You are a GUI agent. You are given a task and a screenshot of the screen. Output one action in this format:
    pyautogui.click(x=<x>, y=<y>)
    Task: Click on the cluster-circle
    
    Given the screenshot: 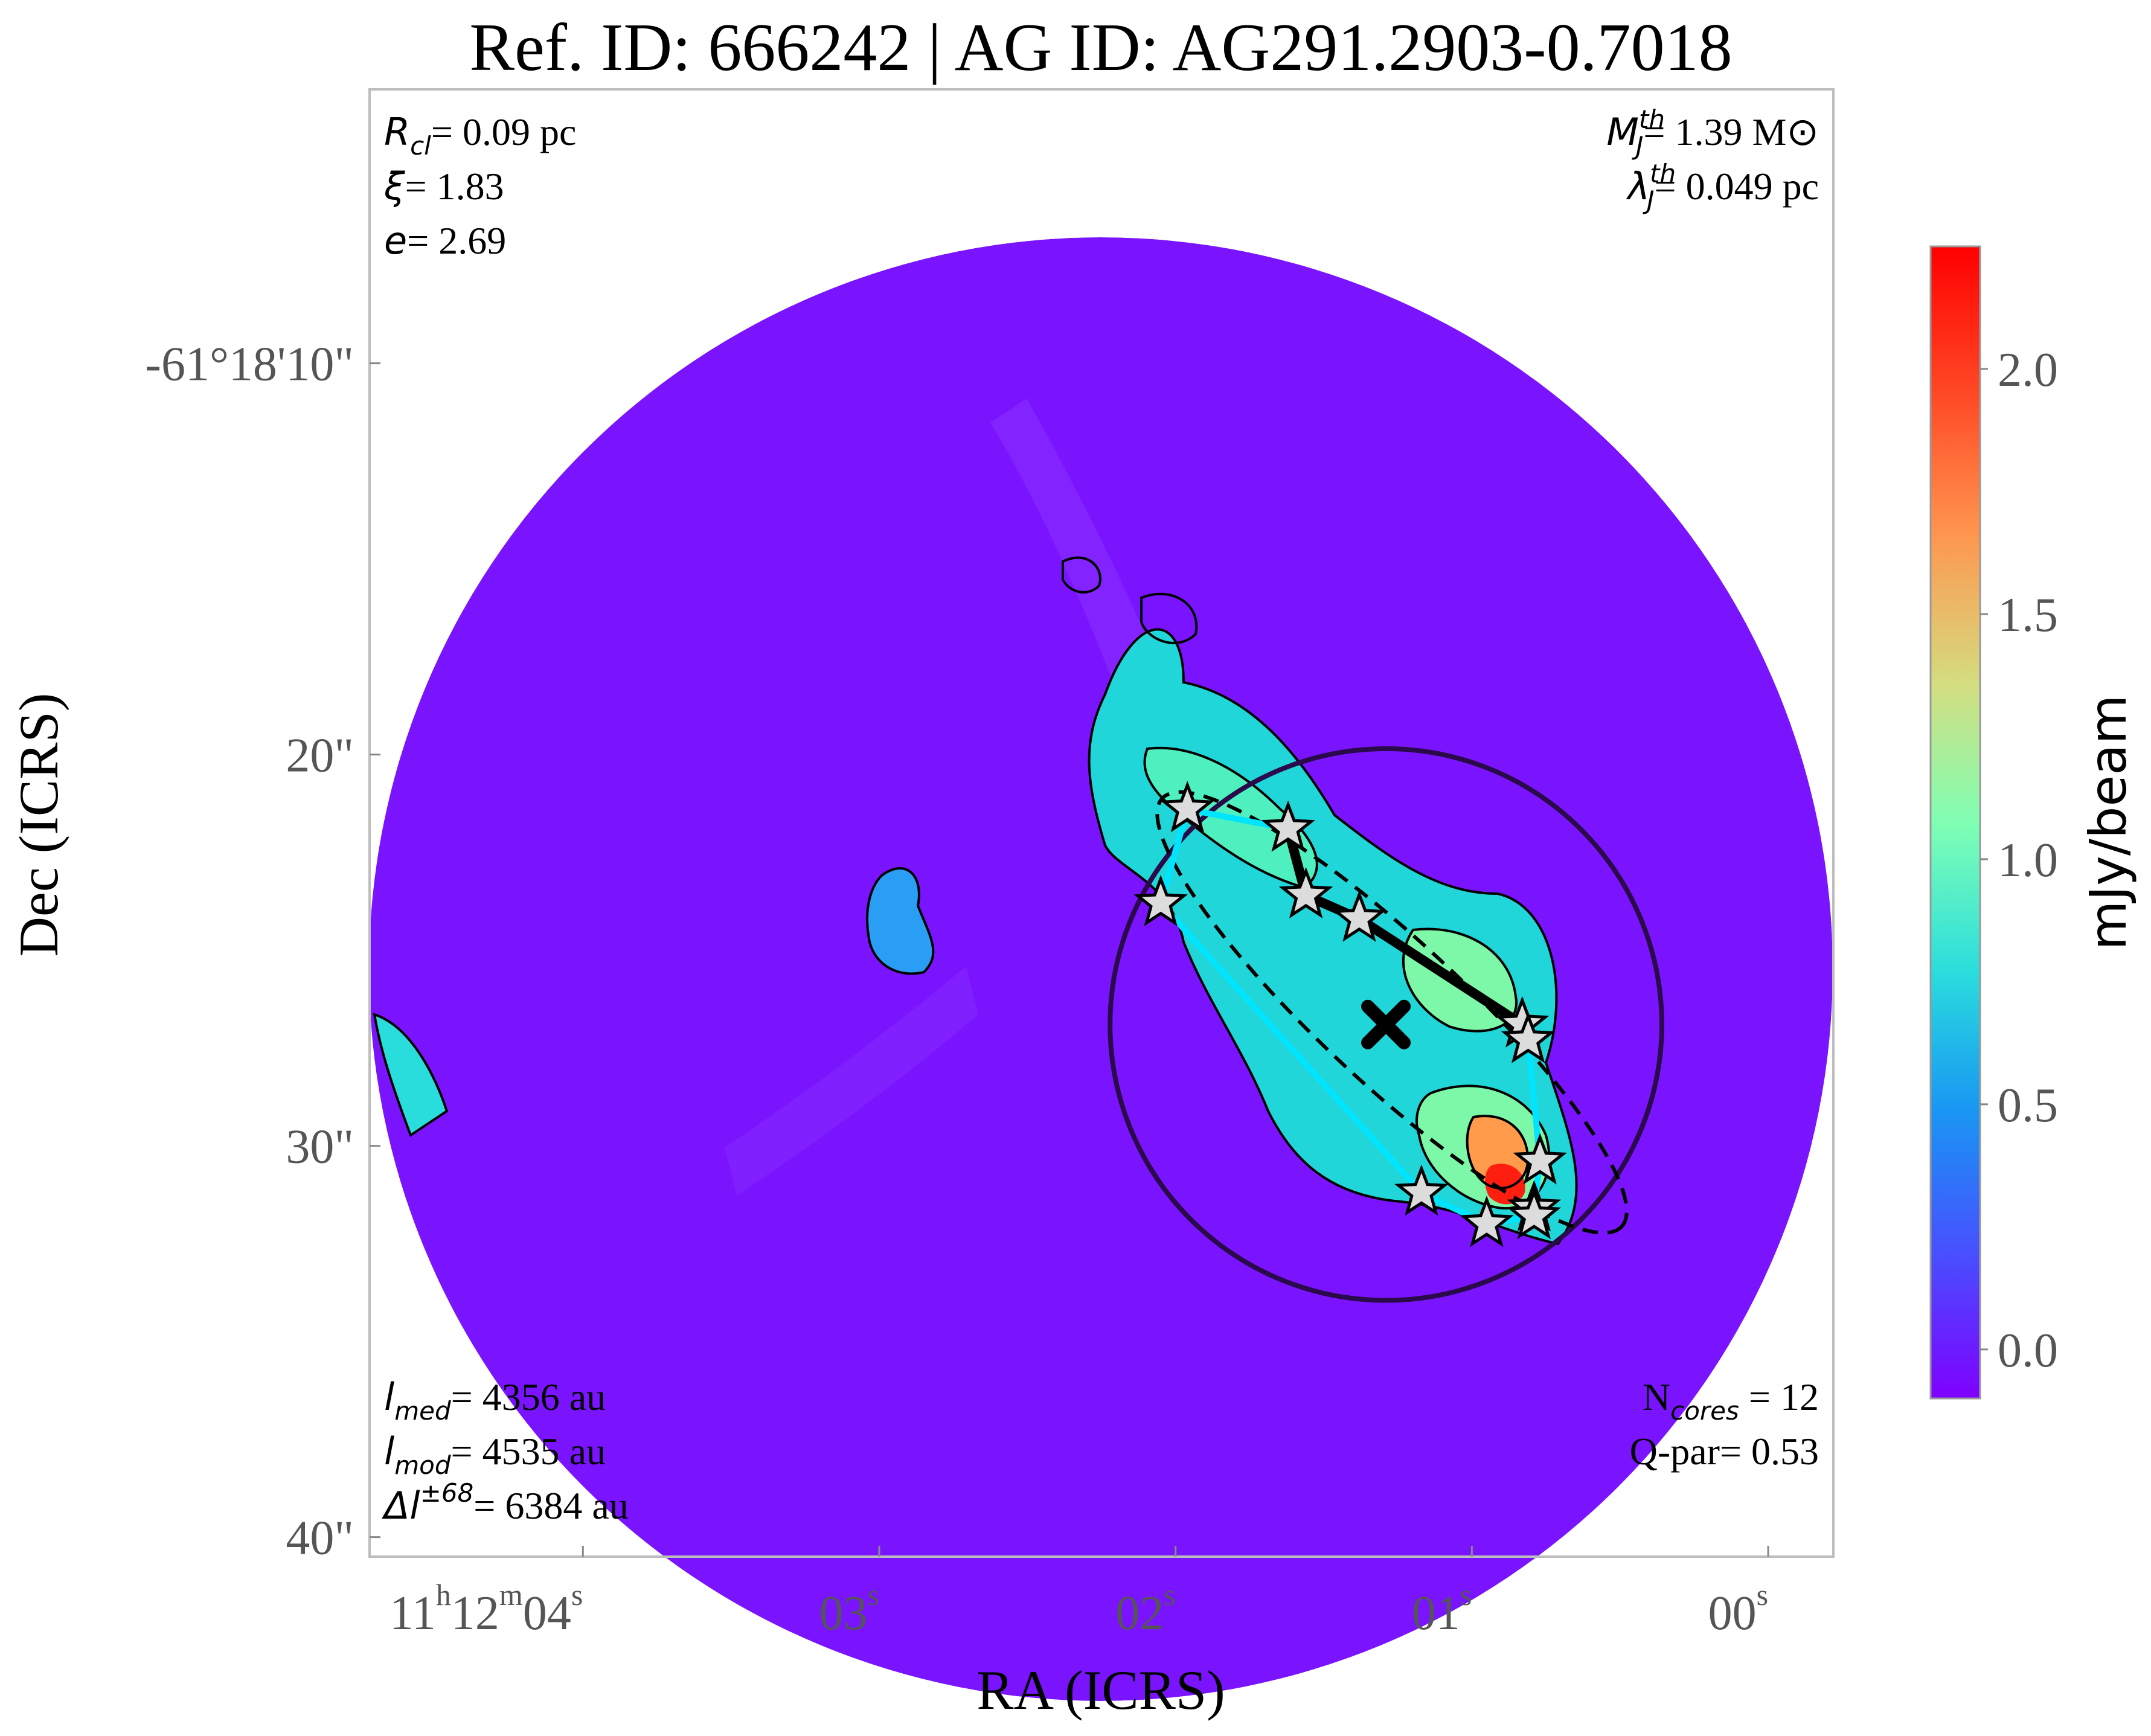 What is the action you would take?
    pyautogui.click(x=1386, y=1024)
    